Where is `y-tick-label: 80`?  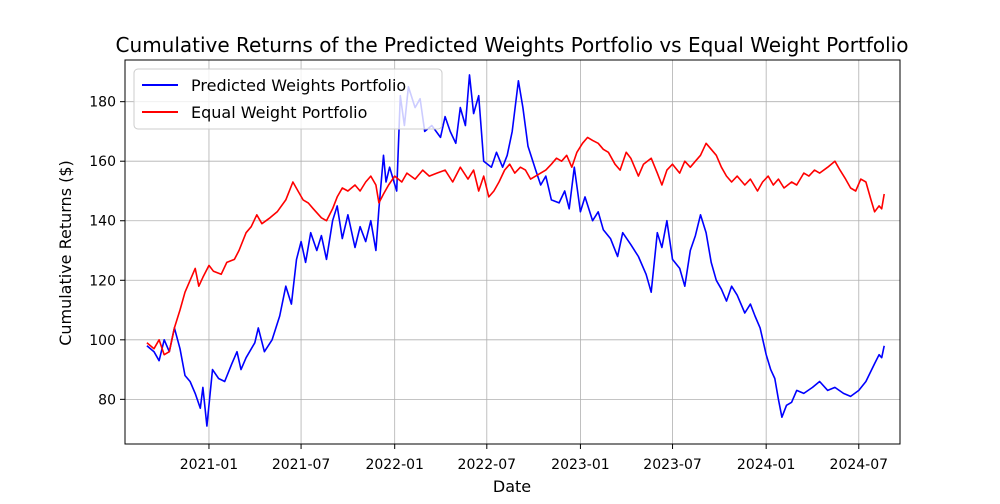
y-tick-label: 80 is located at coordinates (107, 400).